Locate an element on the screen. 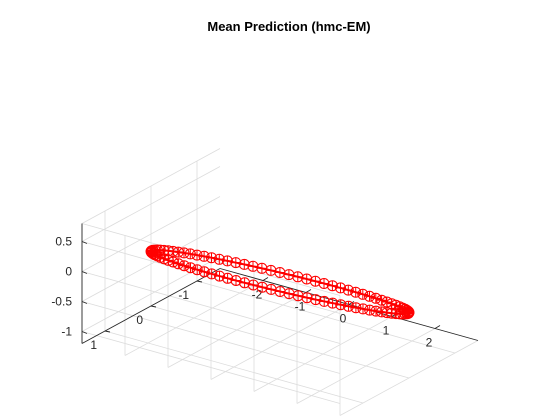  x-tick-label: 2 is located at coordinates (429, 343).